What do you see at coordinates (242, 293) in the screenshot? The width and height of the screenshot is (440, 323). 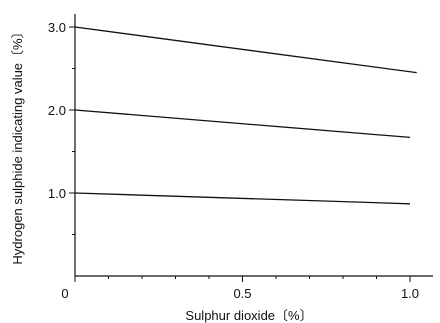 I see `x-tick-label: 0.5` at bounding box center [242, 293].